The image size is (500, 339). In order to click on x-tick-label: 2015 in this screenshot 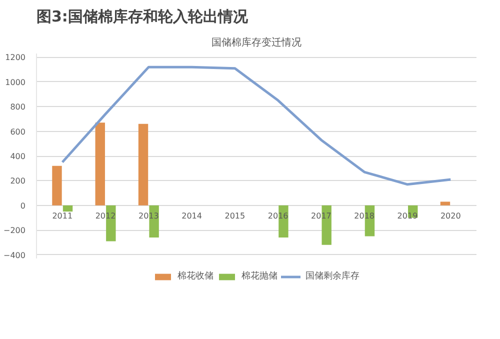, I will do `click(235, 215)`.